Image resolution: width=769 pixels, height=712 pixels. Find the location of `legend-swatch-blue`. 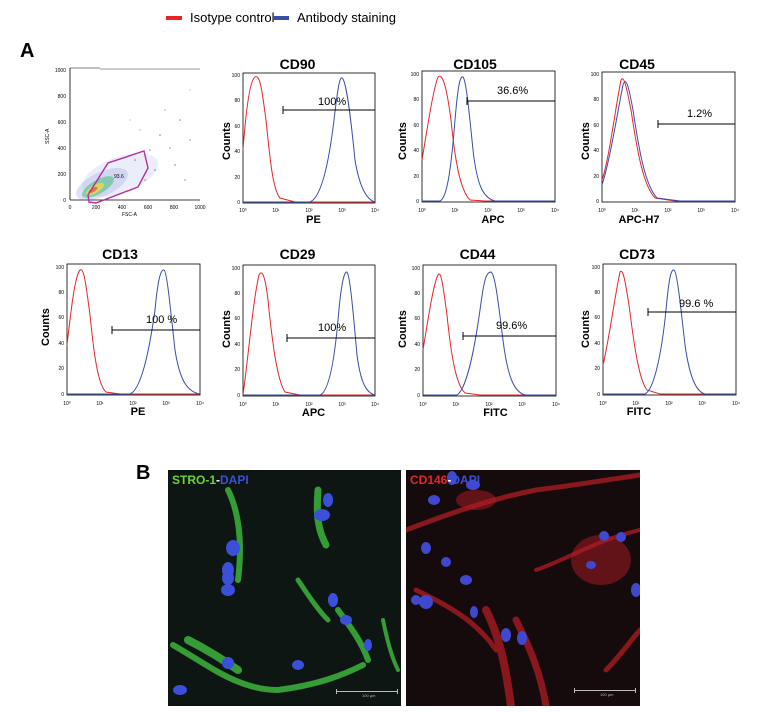

legend-swatch-blue is located at coordinates (281, 17).